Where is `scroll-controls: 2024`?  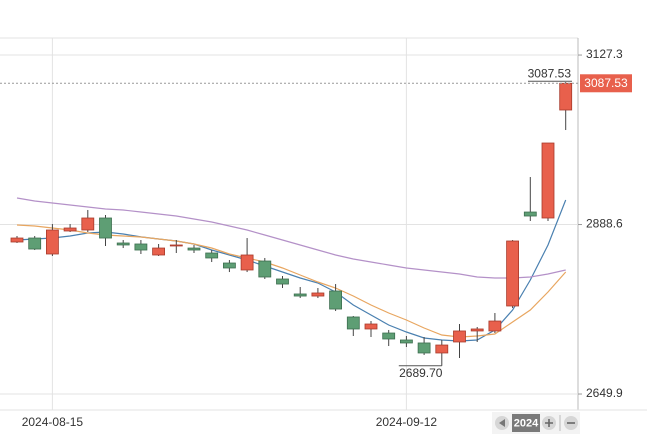 scroll-controls: 2024 is located at coordinates (536, 423).